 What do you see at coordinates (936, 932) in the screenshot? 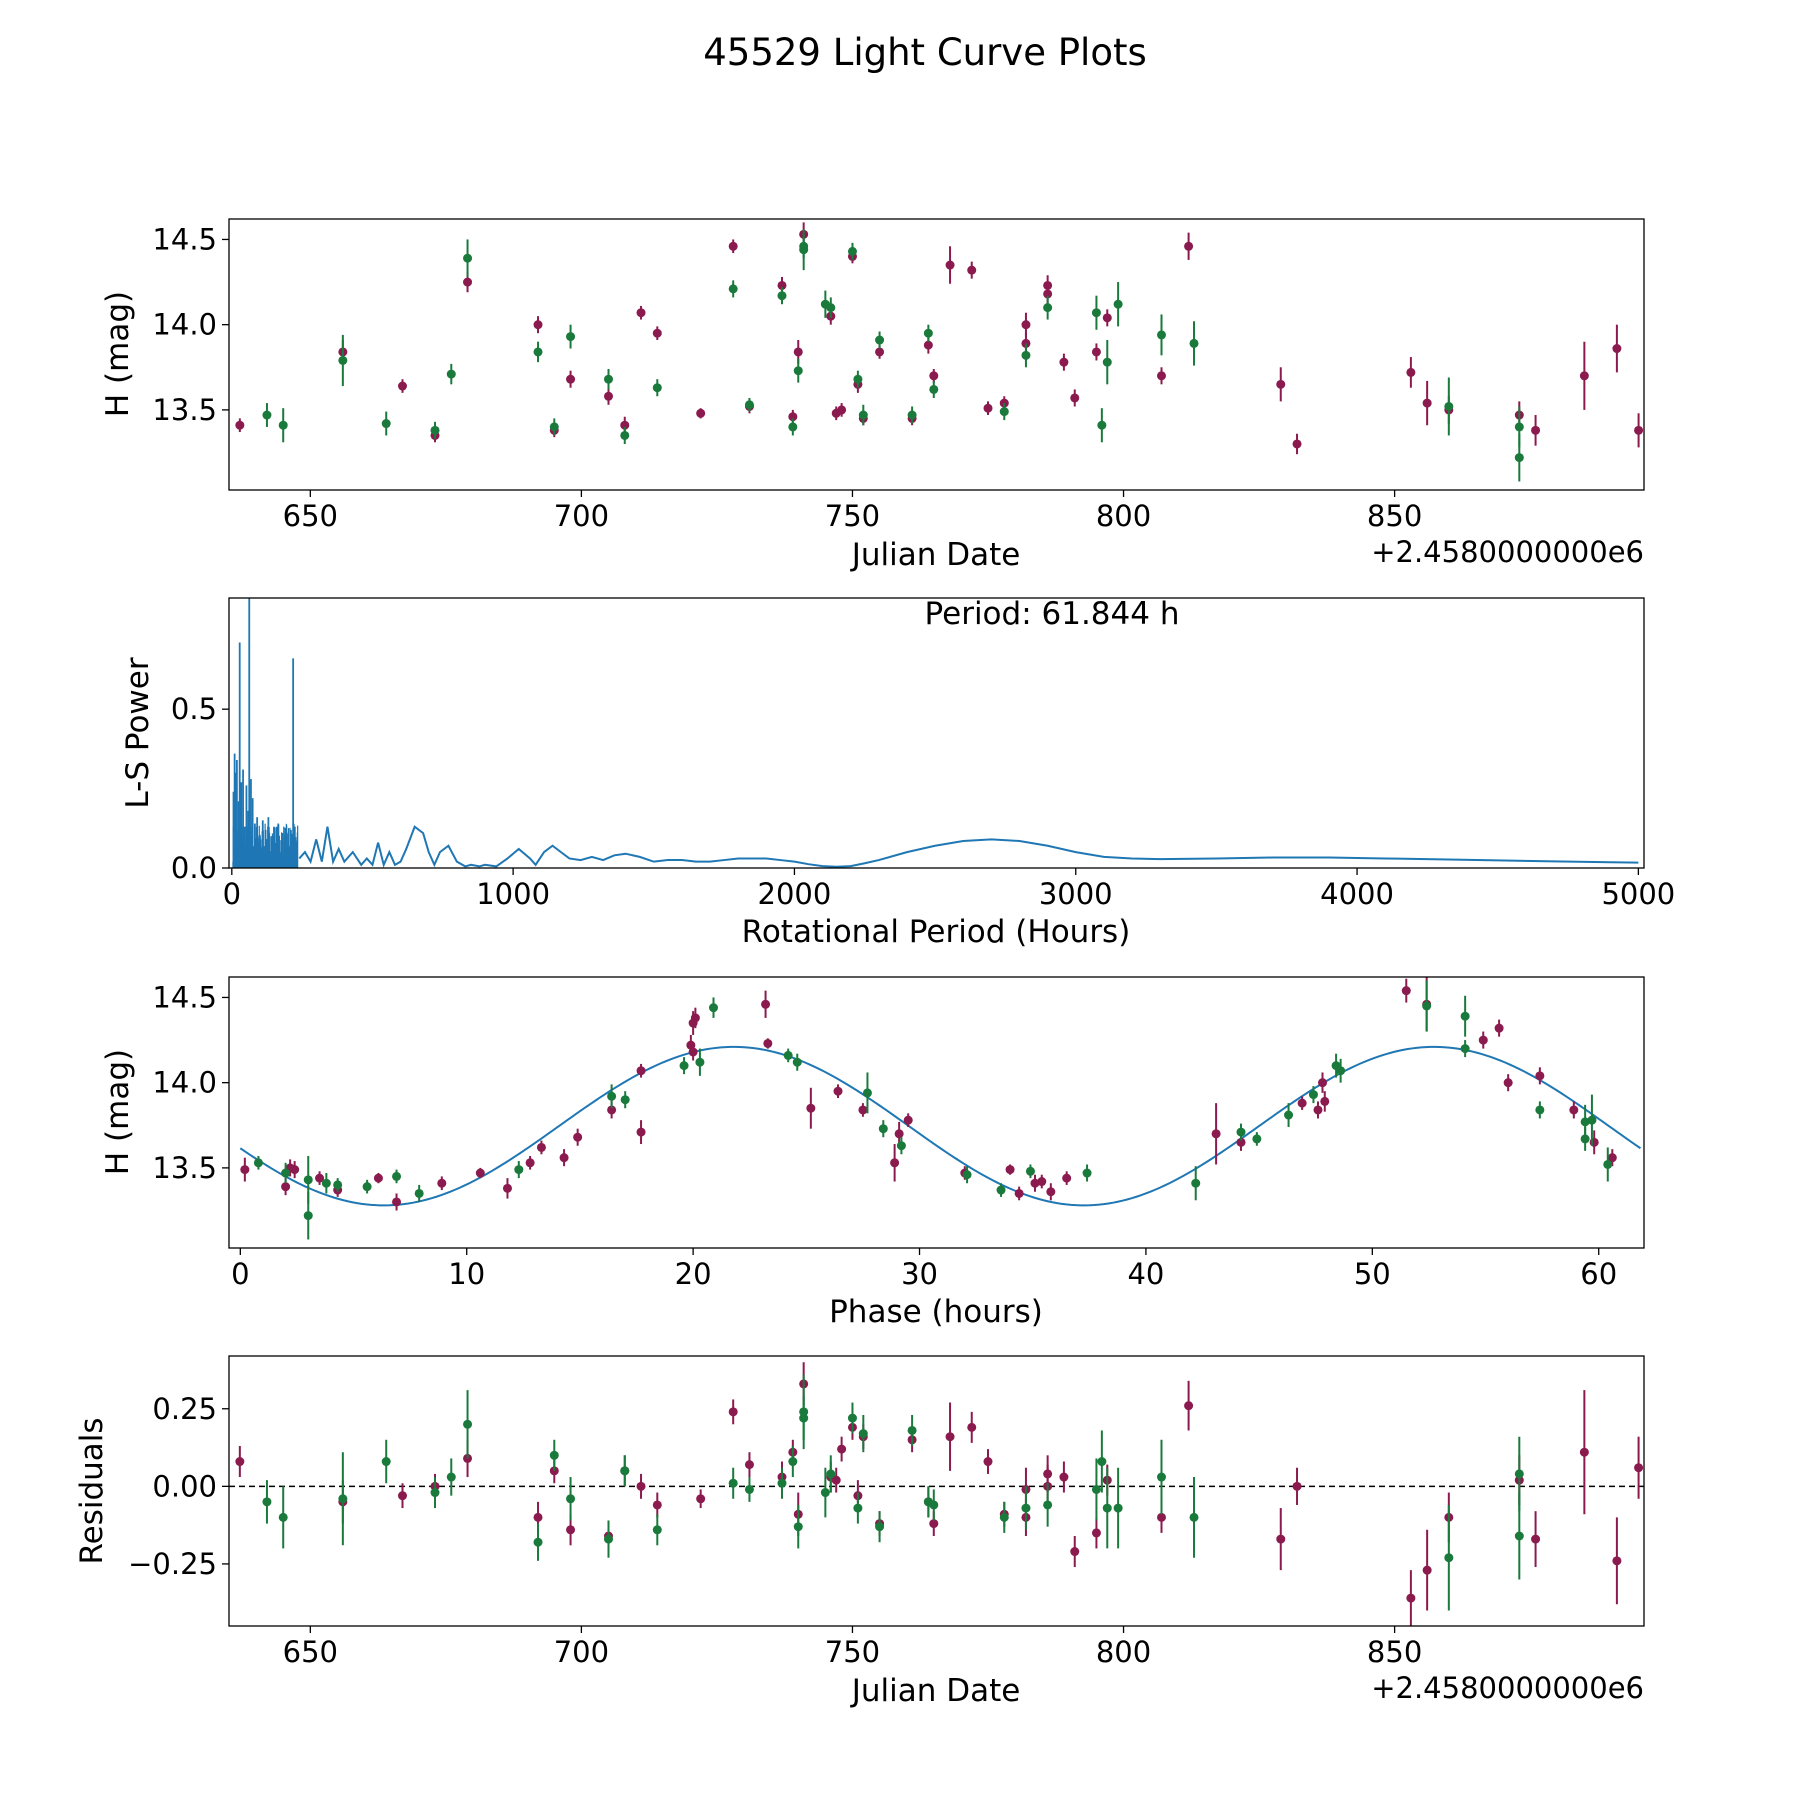
I see `periodogram-xlabel: Rotational Period (Hours)` at bounding box center [936, 932].